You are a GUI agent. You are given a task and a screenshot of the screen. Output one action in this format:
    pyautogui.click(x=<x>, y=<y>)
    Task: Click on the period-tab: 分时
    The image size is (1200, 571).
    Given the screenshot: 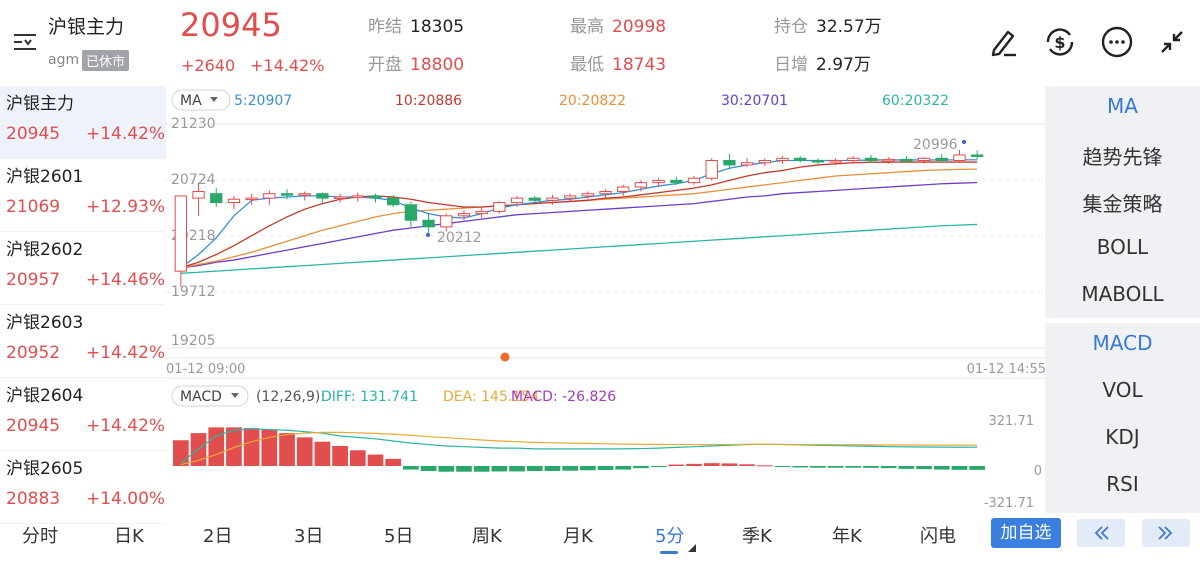 What is the action you would take?
    pyautogui.click(x=40, y=536)
    